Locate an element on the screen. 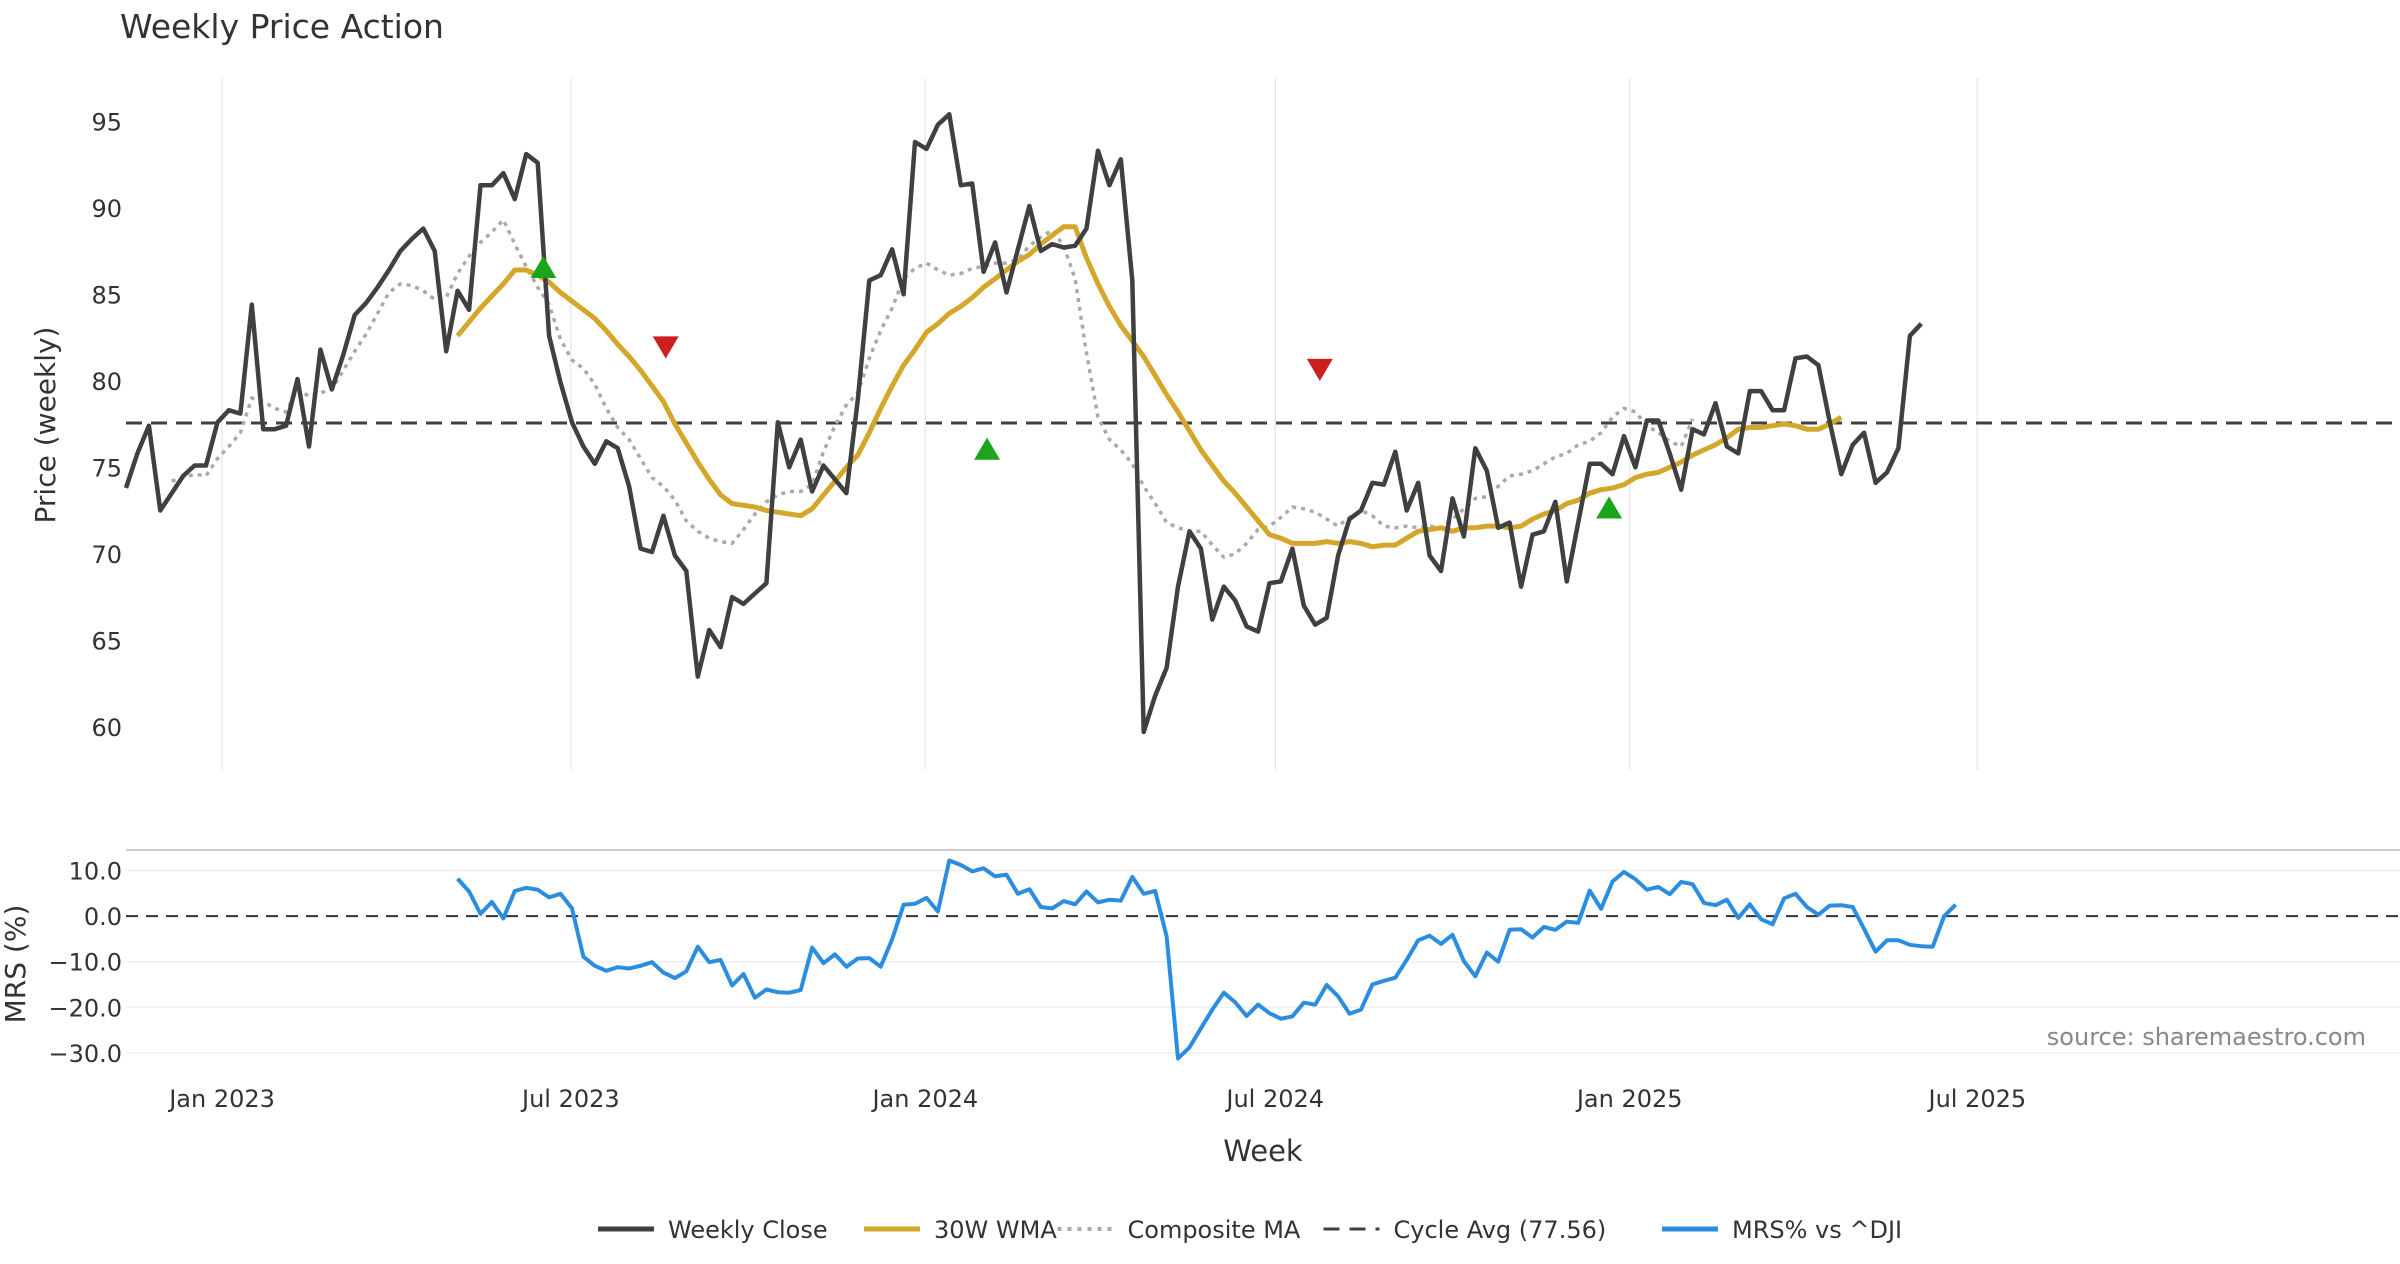  legend-label: MRS% vs ^DJI is located at coordinates (1817, 1230).